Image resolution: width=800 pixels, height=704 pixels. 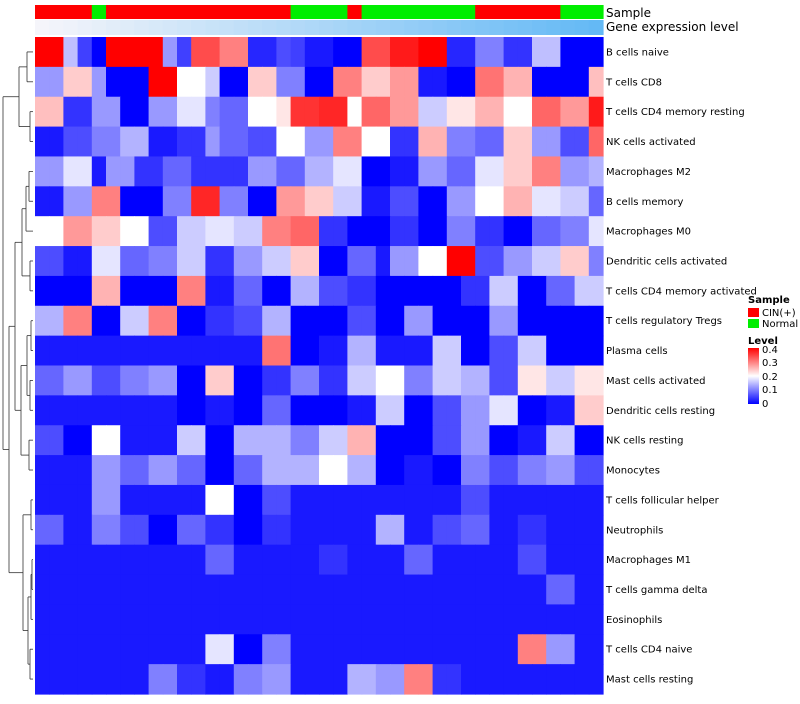 What do you see at coordinates (637, 351) in the screenshot?
I see `row-label: Plasma cells` at bounding box center [637, 351].